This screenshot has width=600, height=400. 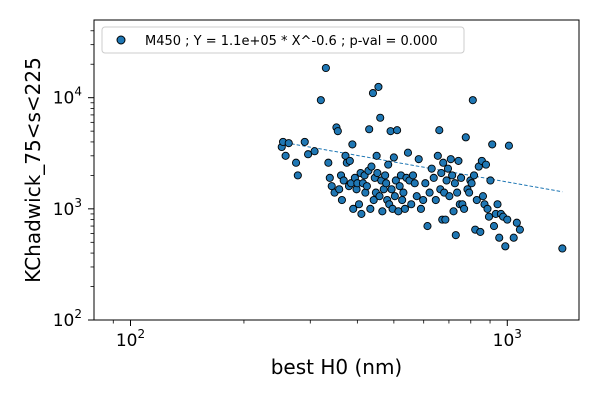 I want to click on x-axis-label: best H0 (nm), so click(x=337, y=367).